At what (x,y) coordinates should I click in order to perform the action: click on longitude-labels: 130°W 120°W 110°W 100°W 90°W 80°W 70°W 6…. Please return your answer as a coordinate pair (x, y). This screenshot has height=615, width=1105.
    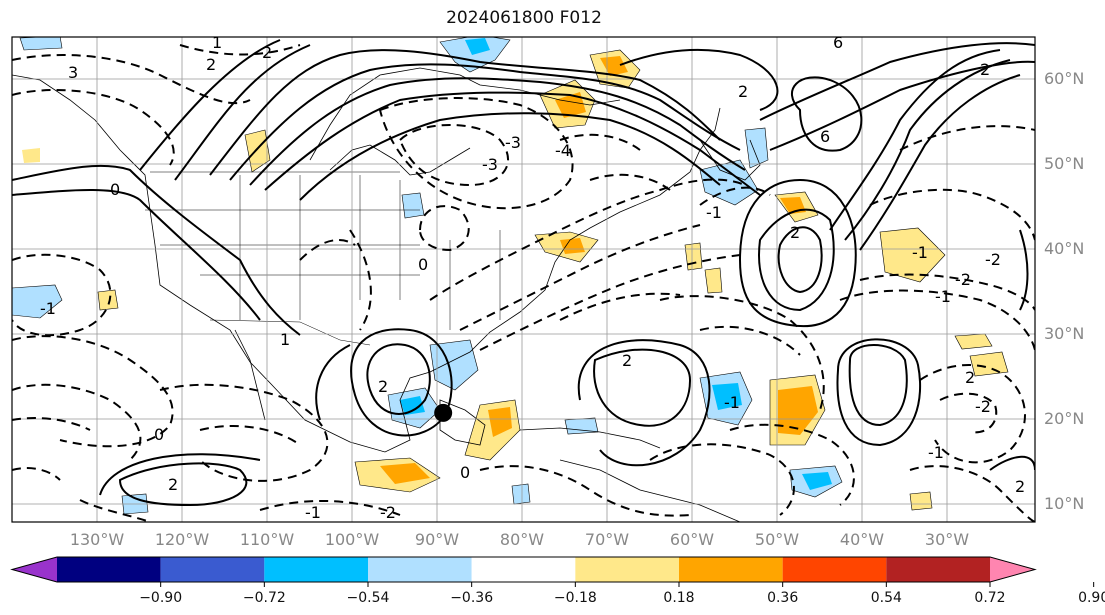
    Looking at the image, I should click on (519, 539).